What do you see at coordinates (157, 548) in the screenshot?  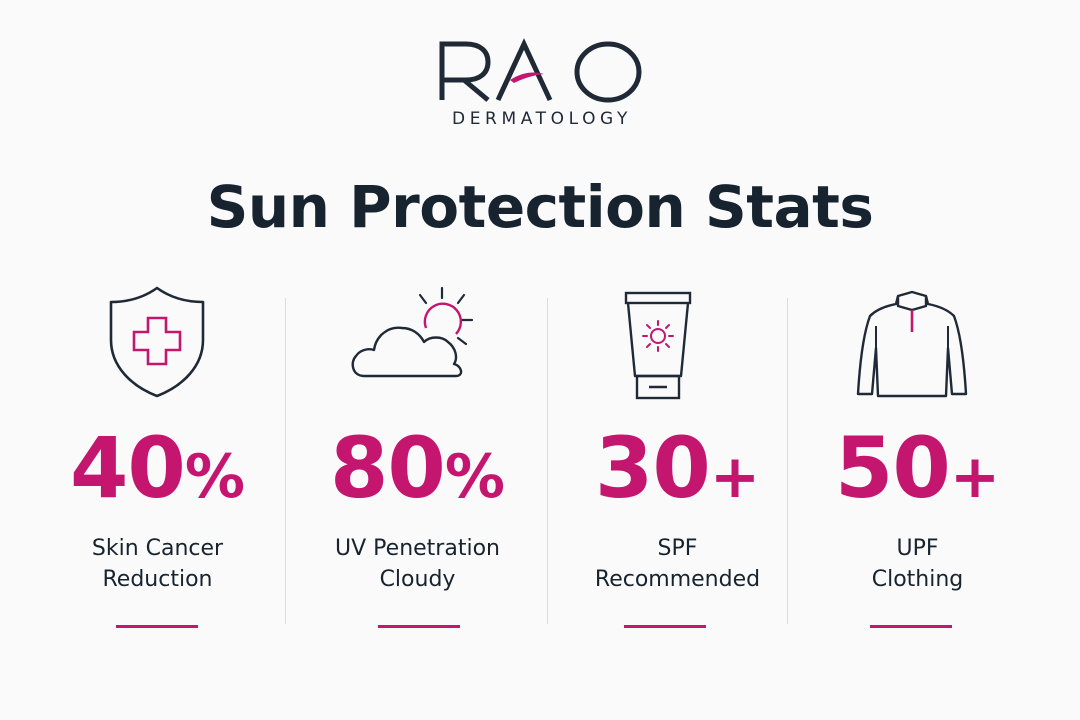 I see `stat-label-line: Skin Cancer` at bounding box center [157, 548].